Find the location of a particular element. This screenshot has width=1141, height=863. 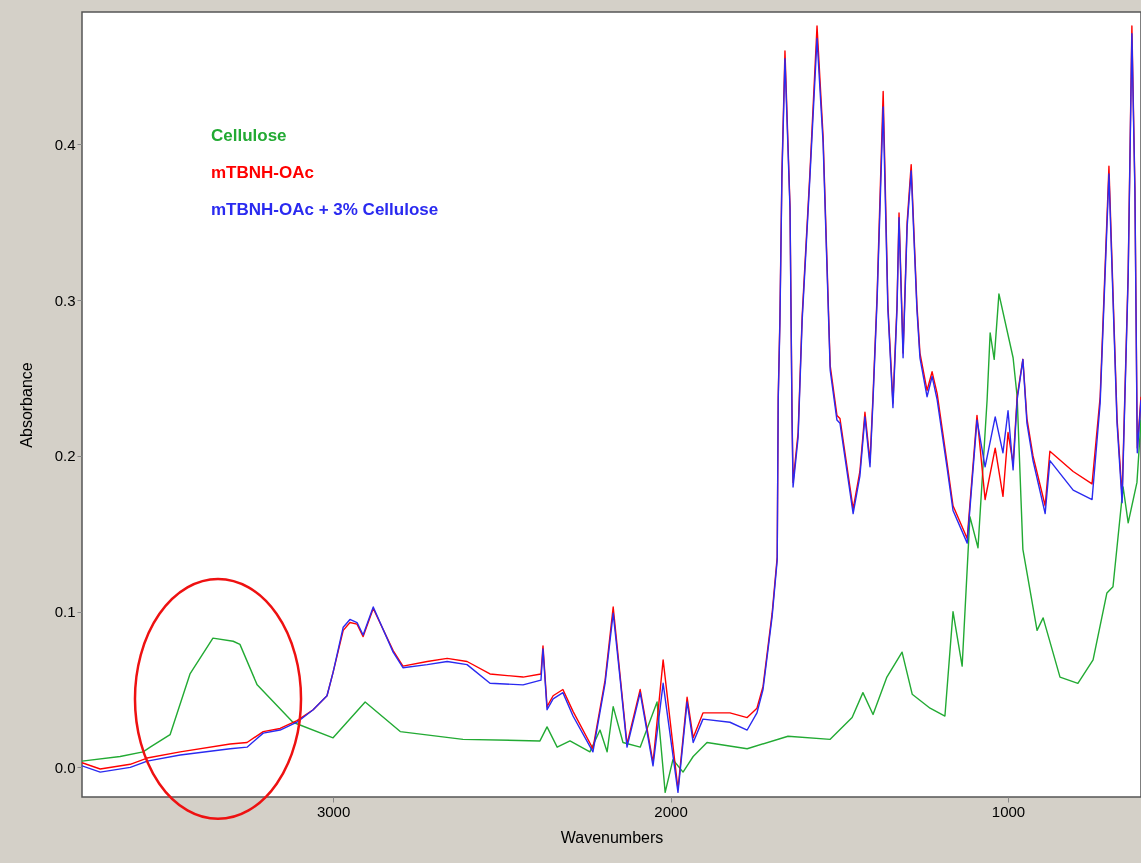

y-tick-label: 0.4 is located at coordinates (65, 144).